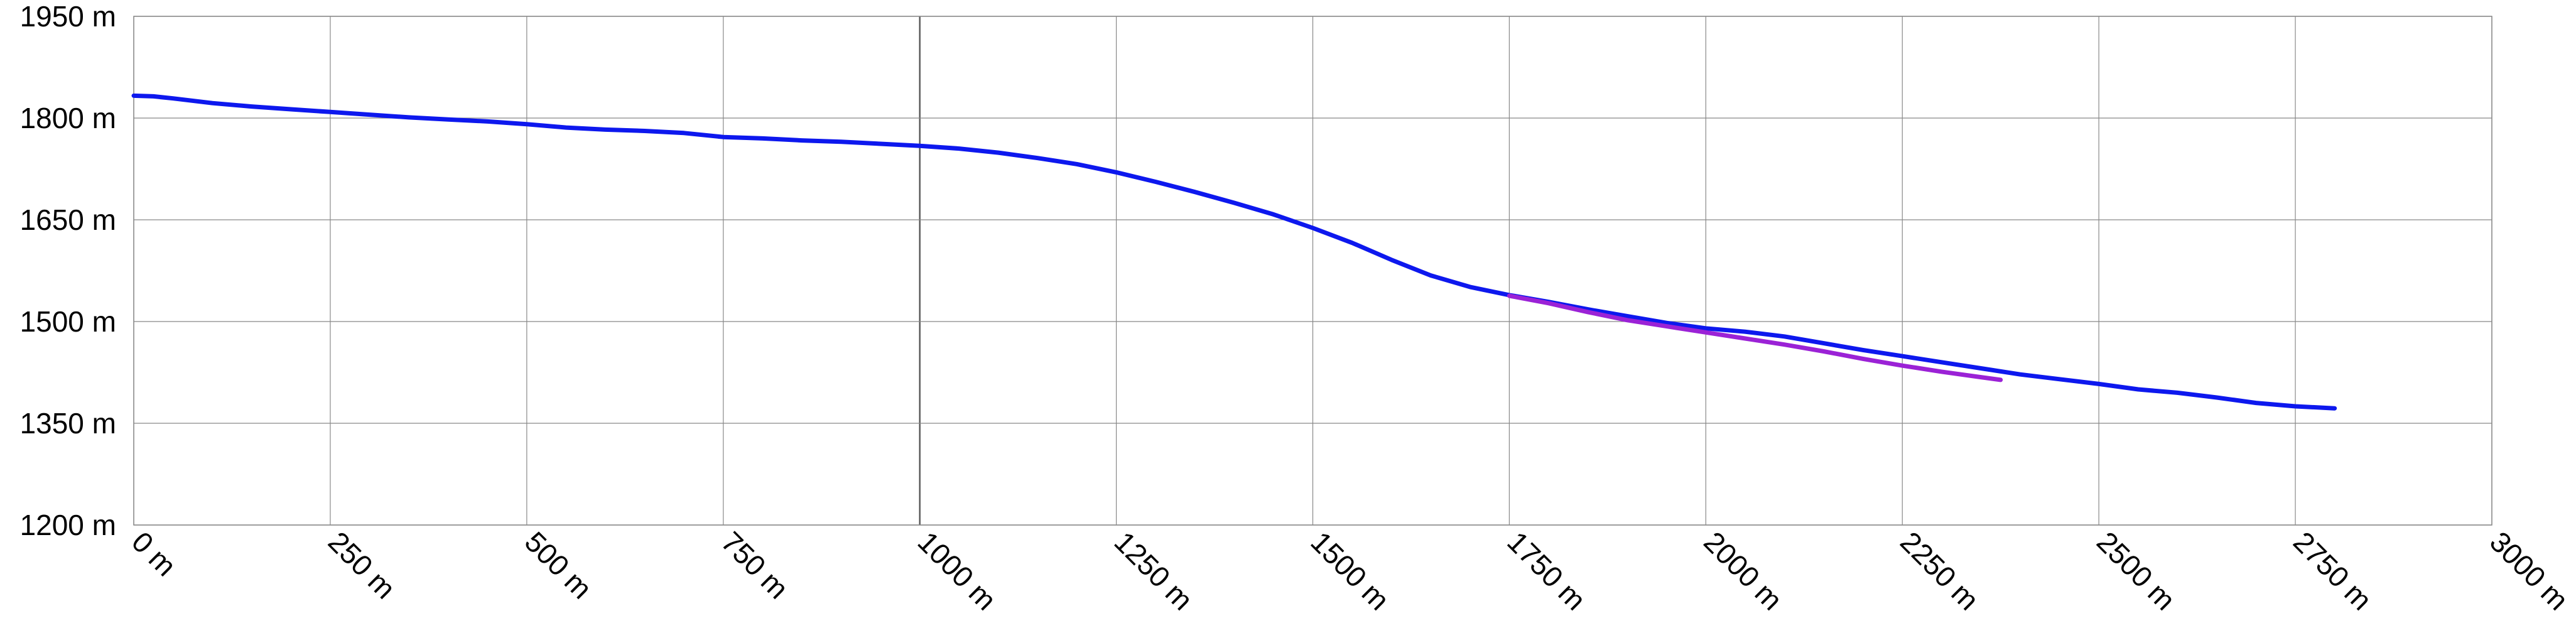 The height and width of the screenshot is (628, 2576). I want to click on y-tick-label-1: 1350 m, so click(68, 424).